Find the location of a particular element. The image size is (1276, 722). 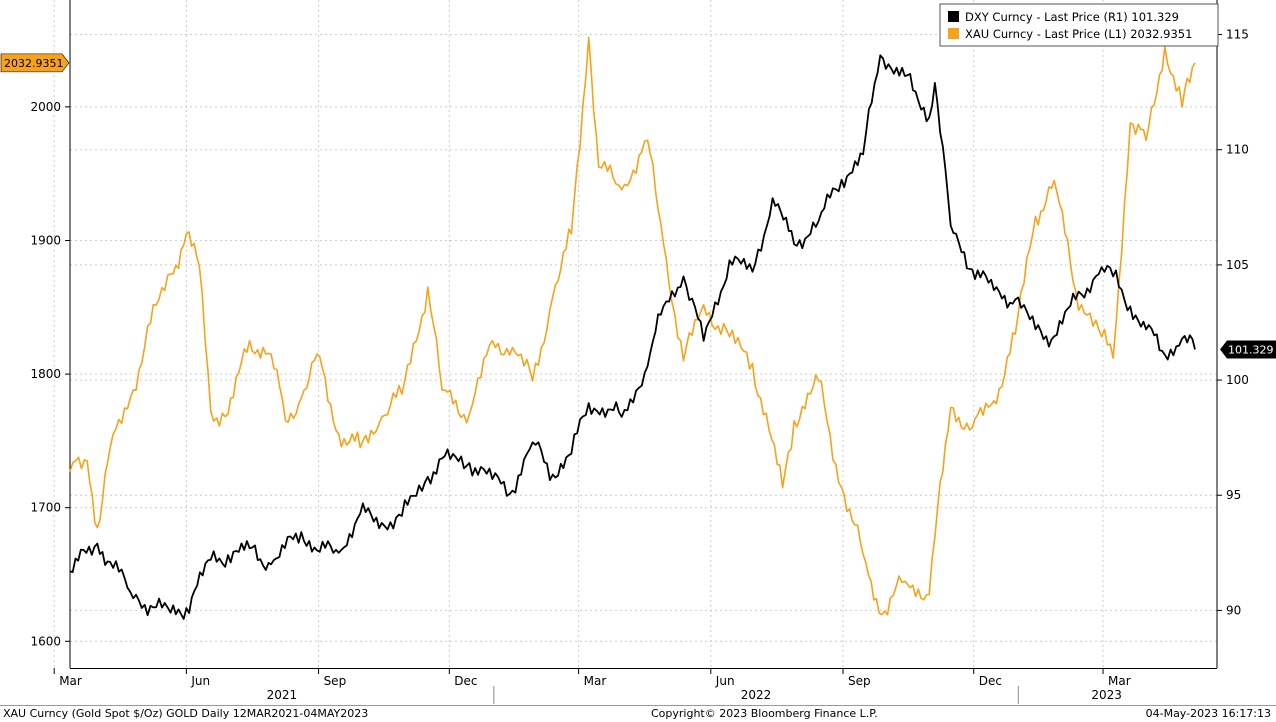

legend-label-dxy: DXY Curncy - Last Price (R1) 101.329 is located at coordinates (1072, 17).